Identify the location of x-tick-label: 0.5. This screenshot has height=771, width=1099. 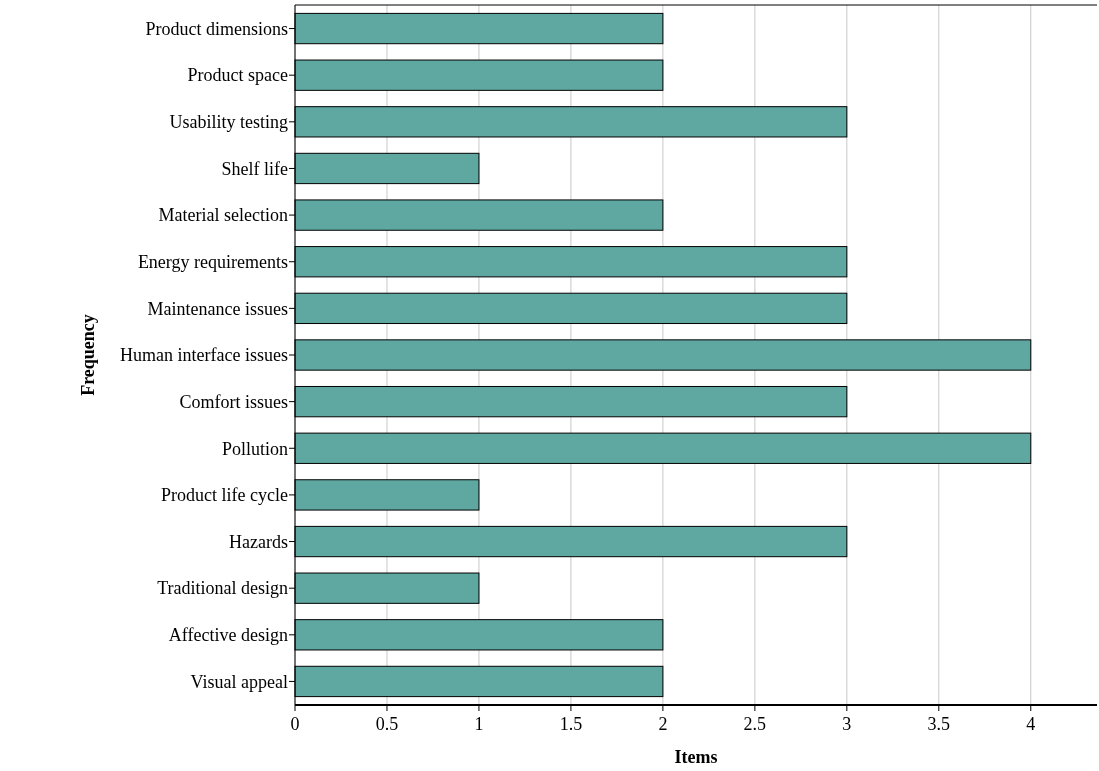
(387, 724).